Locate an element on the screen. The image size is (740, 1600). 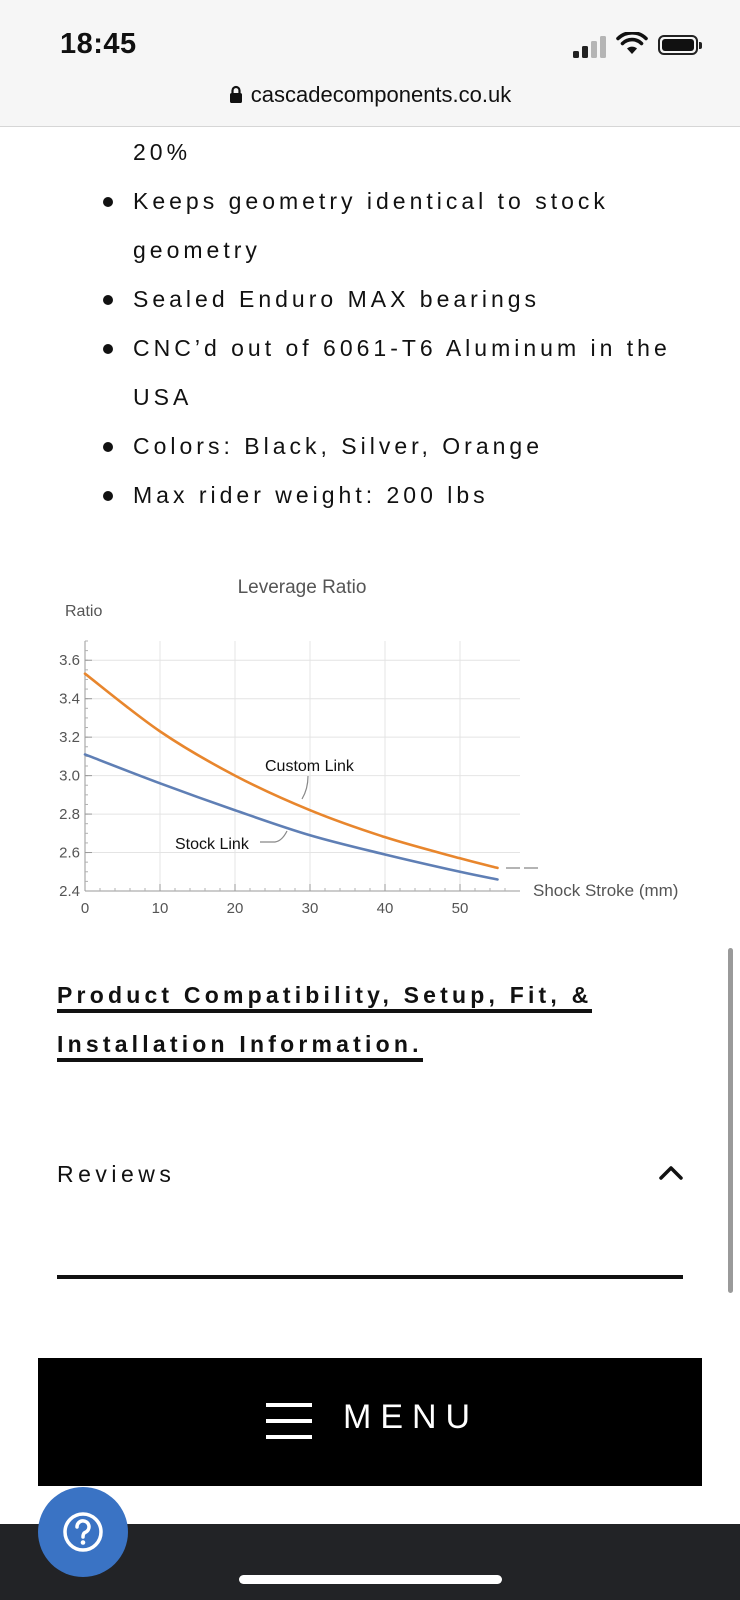
feature-item: Colors: Black, Silver, Orange is located at coordinates (370, 446).